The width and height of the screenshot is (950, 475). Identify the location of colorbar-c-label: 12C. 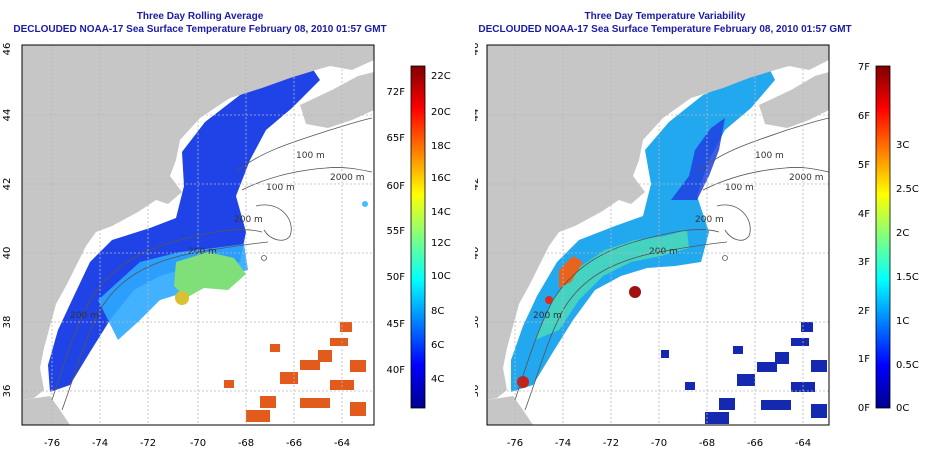
(441, 243).